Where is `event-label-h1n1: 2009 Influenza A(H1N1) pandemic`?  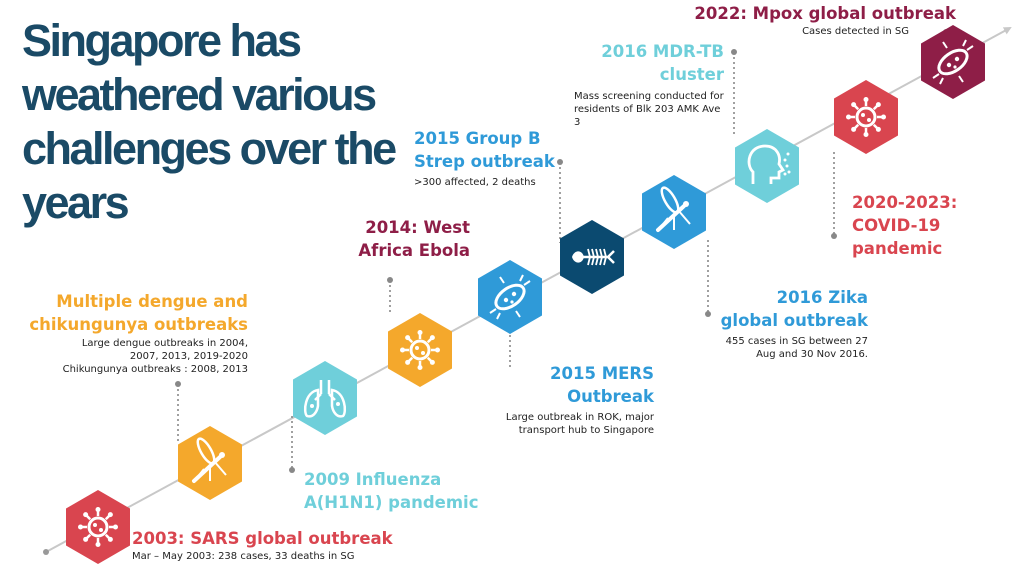
event-label-h1n1: 2009 Influenza A(H1N1) pandemic is located at coordinates (394, 491).